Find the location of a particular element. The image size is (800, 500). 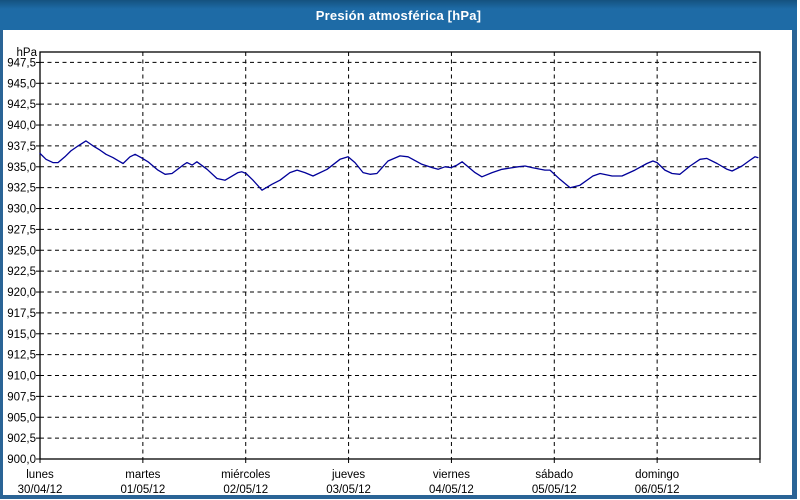

y-tick-label: 935,0 is located at coordinates (21, 168).